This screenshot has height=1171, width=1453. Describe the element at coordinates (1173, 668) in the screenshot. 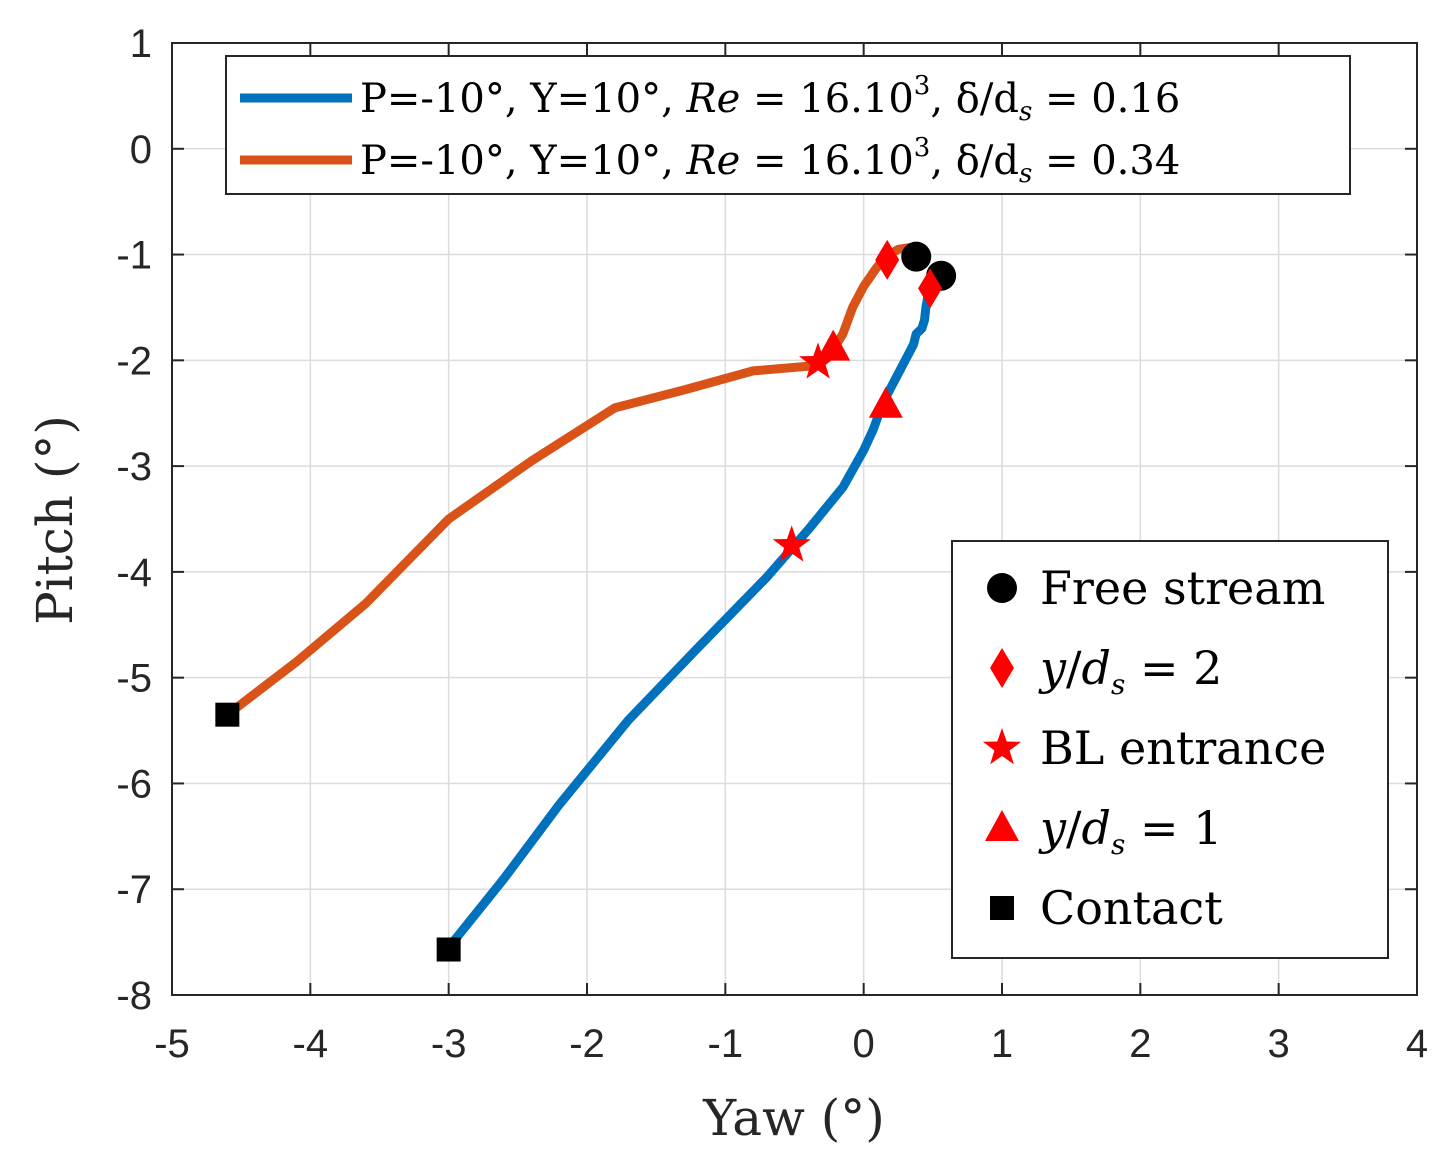

I see `legend-text: = 2` at that location.